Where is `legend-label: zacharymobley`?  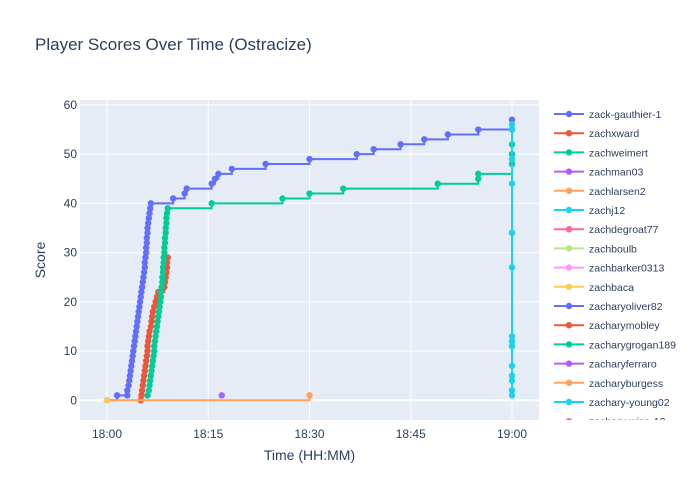 legend-label: zacharymobley is located at coordinates (624, 326).